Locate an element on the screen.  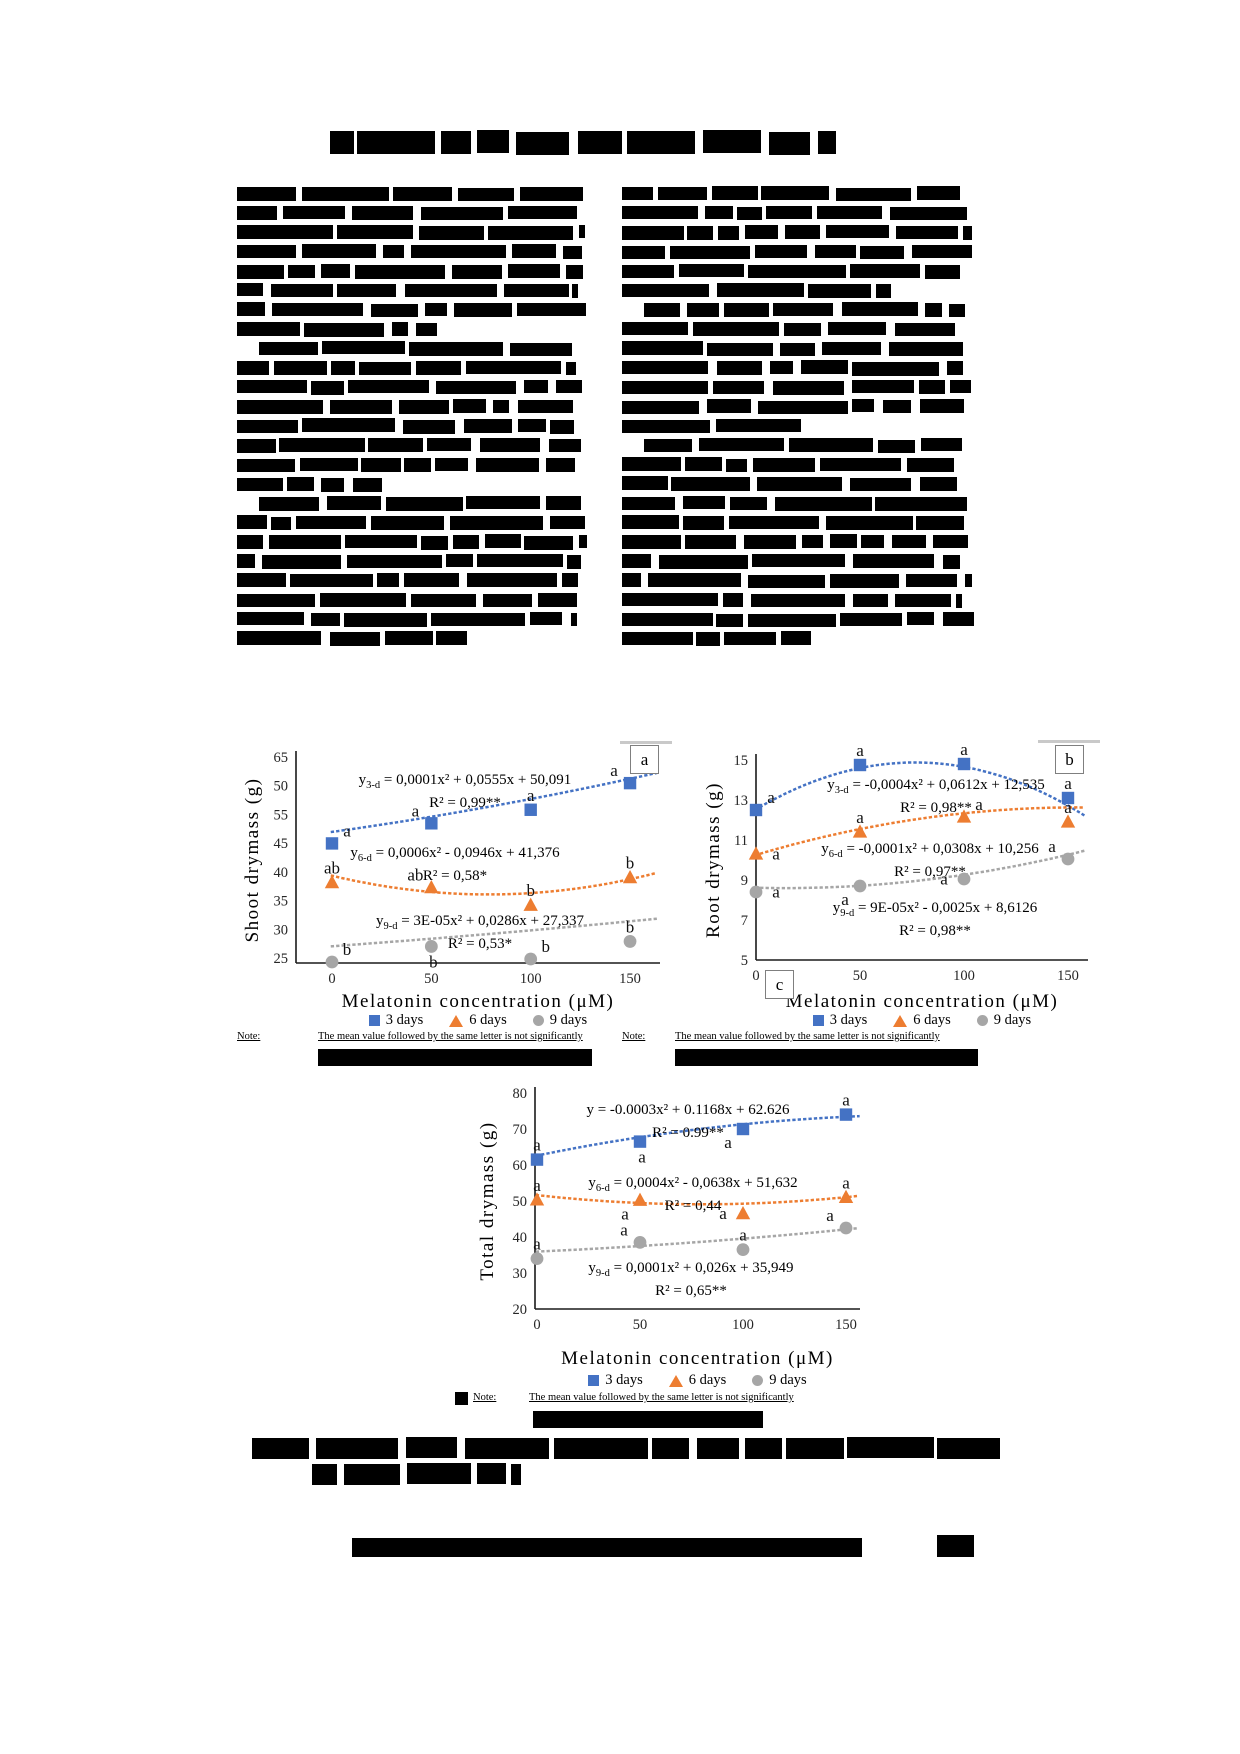
circle-marker-icon is located at coordinates (538, 1020).